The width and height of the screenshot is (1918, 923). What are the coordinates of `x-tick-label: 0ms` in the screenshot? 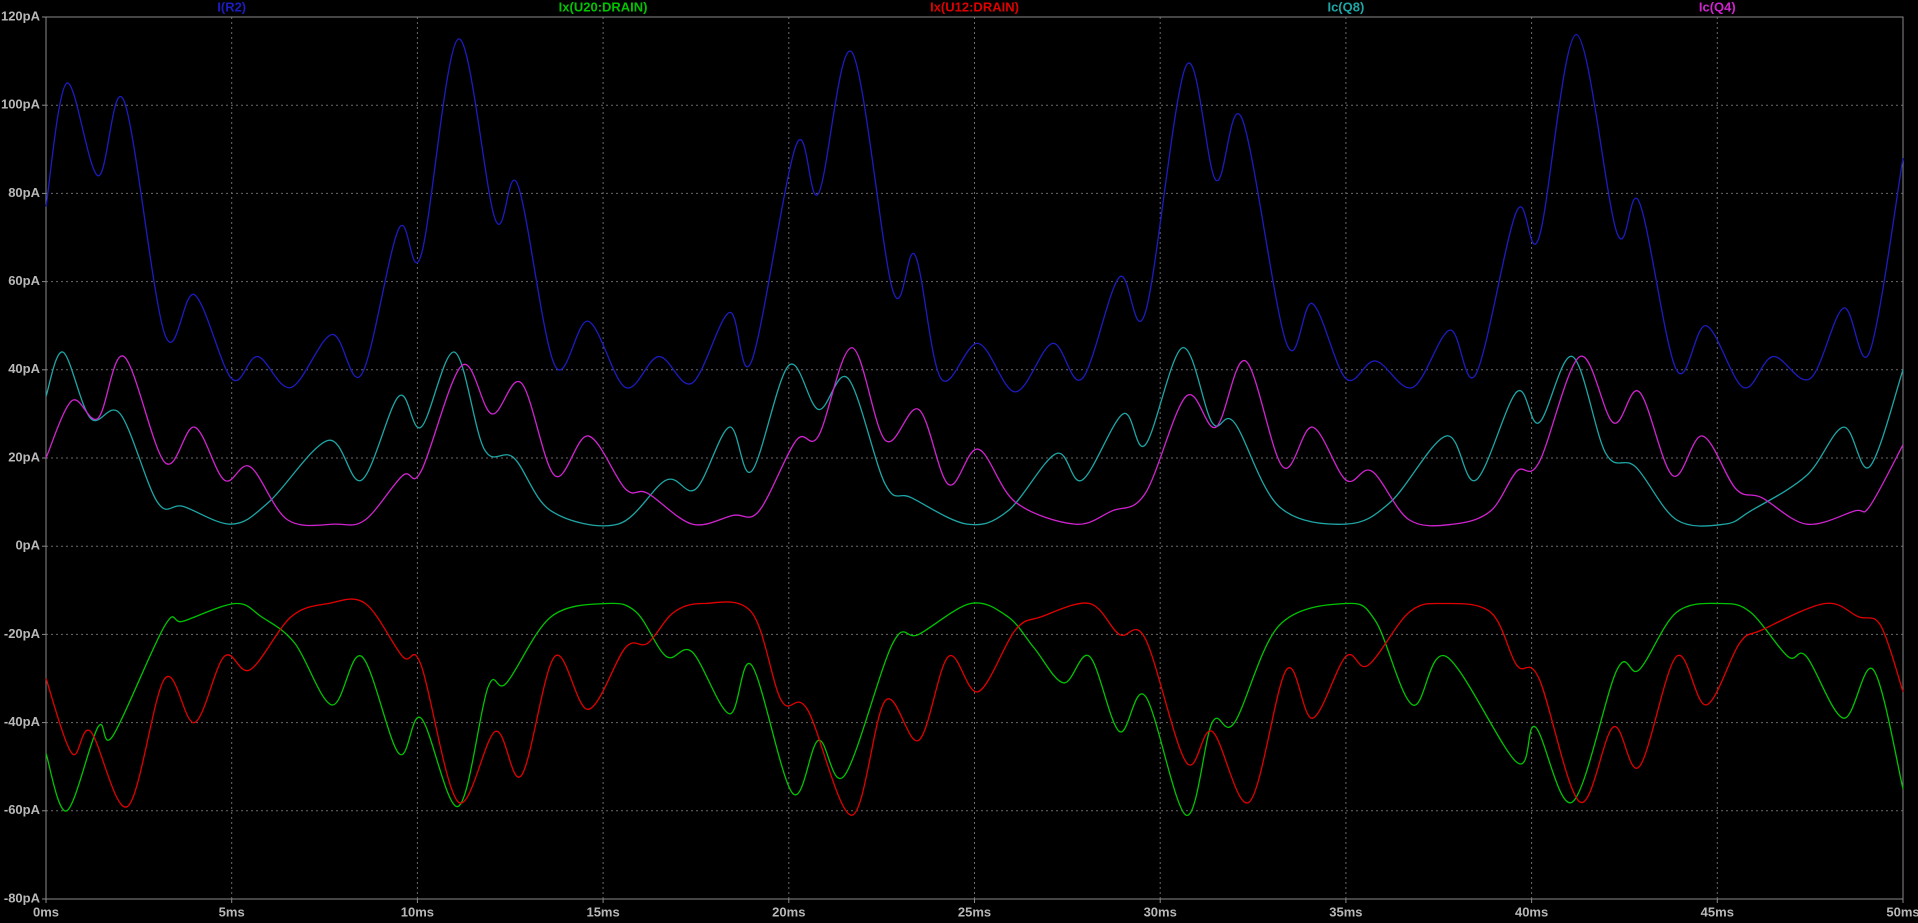 It's located at (46, 911).